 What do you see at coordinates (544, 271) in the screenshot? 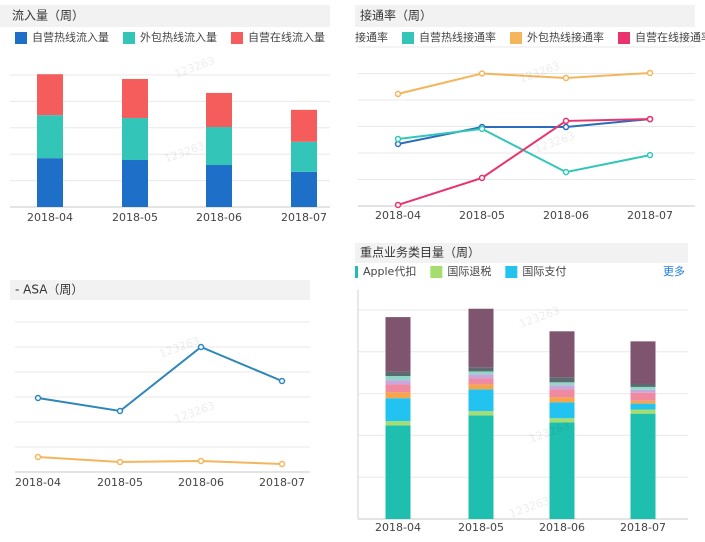
I see `legend-label: 国际支付` at bounding box center [544, 271].